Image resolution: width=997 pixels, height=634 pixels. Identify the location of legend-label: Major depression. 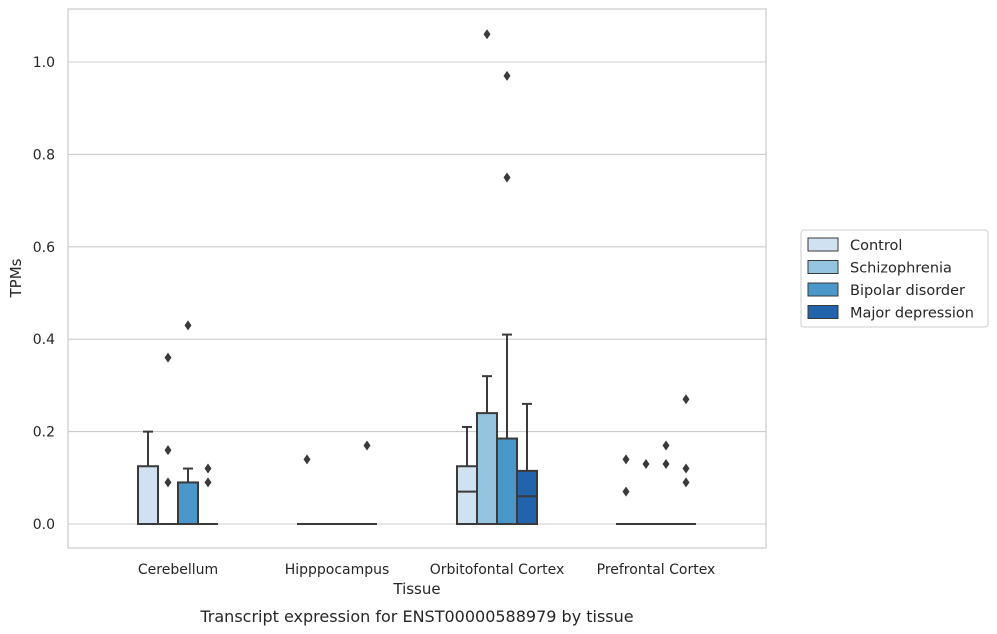
(912, 314).